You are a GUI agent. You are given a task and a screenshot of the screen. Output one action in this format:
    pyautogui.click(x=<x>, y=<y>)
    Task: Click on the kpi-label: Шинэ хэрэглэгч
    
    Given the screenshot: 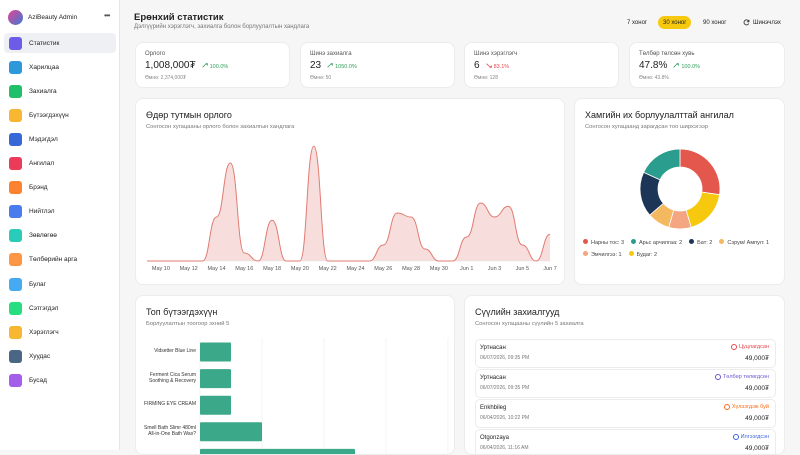 What is the action you would take?
    pyautogui.click(x=496, y=54)
    